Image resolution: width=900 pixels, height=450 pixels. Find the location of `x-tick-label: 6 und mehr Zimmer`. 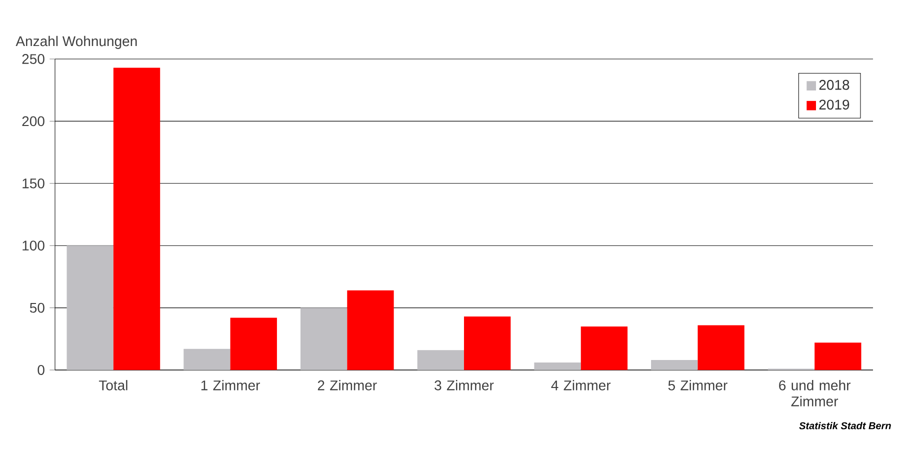

x-tick-label: 6 und mehr Zimmer is located at coordinates (815, 393).